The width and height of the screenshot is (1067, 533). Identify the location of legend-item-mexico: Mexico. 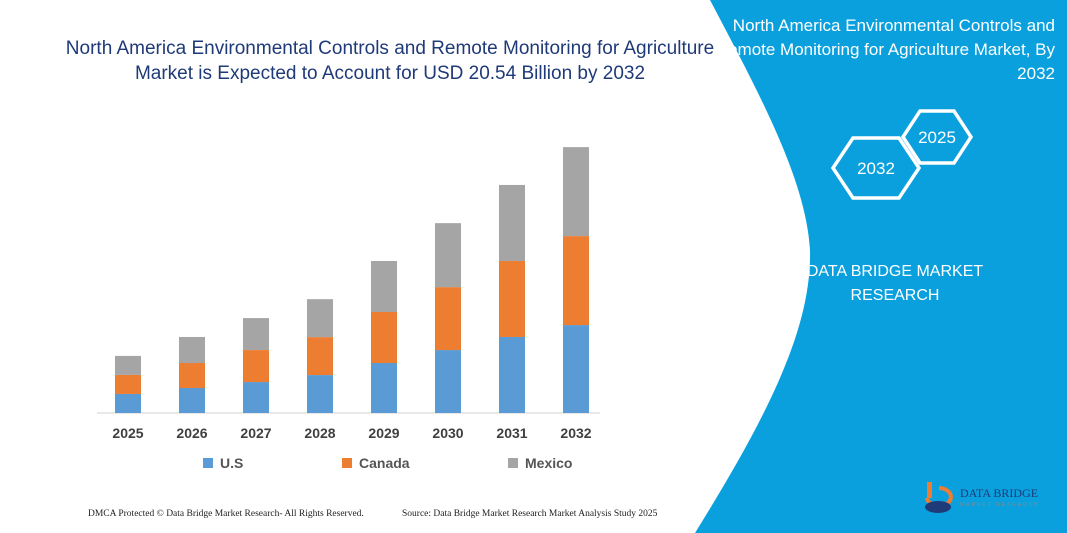
(540, 463).